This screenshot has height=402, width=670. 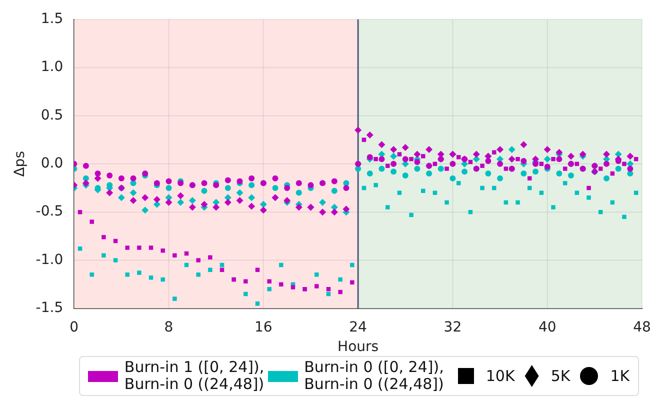 What do you see at coordinates (642, 327) in the screenshot?
I see `x-tick-label: 48` at bounding box center [642, 327].